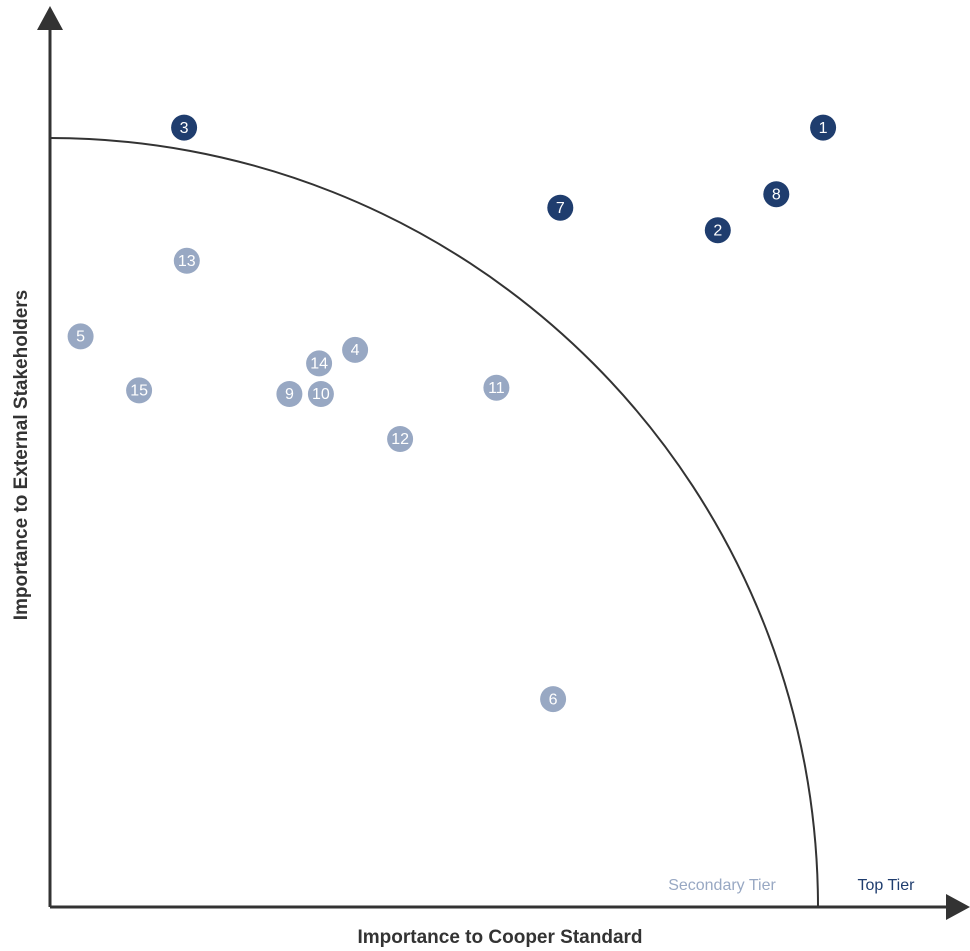  I want to click on point-label: 14, so click(319, 364).